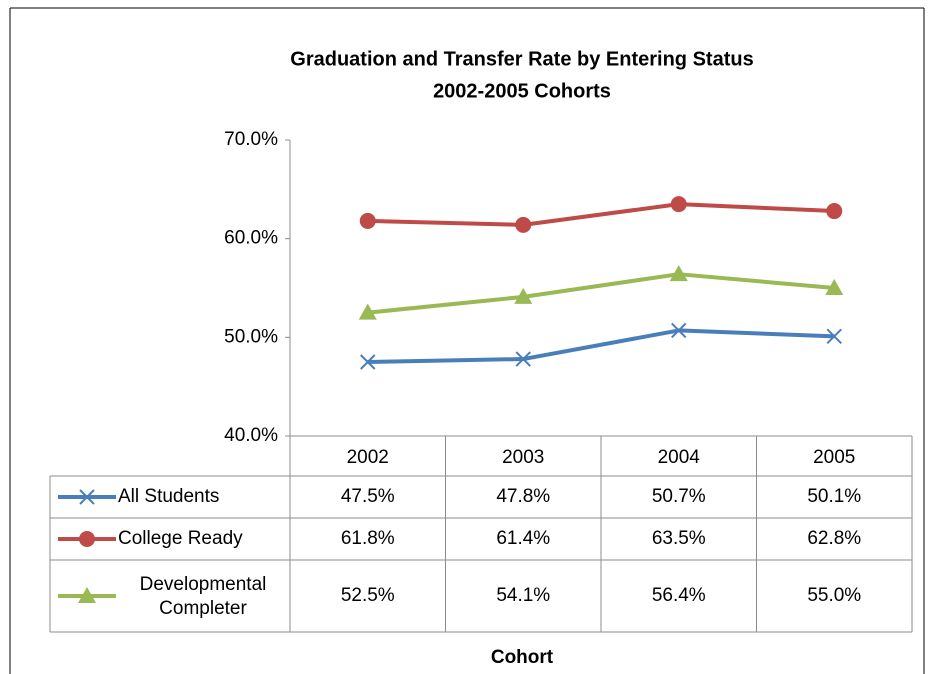 This screenshot has width=936, height=674. I want to click on y-tick-label: 40.0%, so click(251, 435).